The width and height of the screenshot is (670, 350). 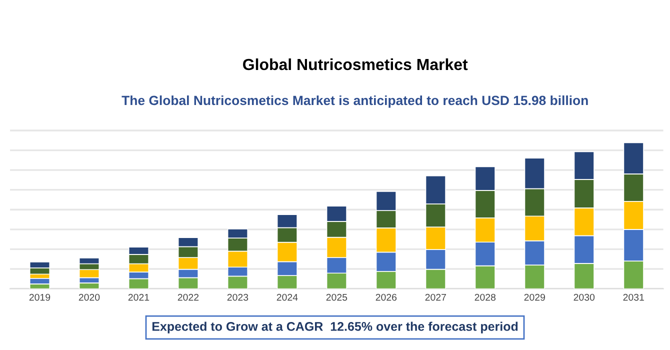 I want to click on x-tick-label: 2029, so click(x=534, y=297).